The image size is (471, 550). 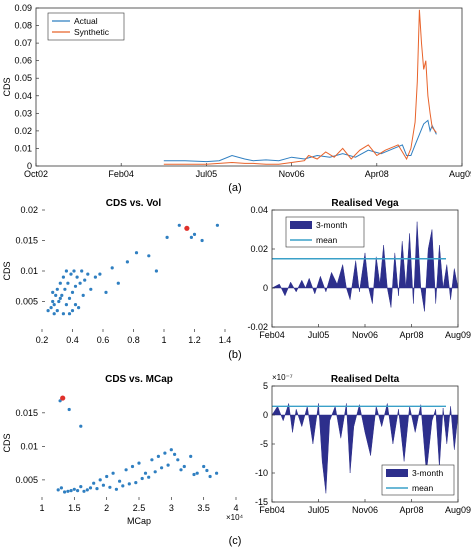 I want to click on panel-label-b: (b), so click(x=234, y=355).